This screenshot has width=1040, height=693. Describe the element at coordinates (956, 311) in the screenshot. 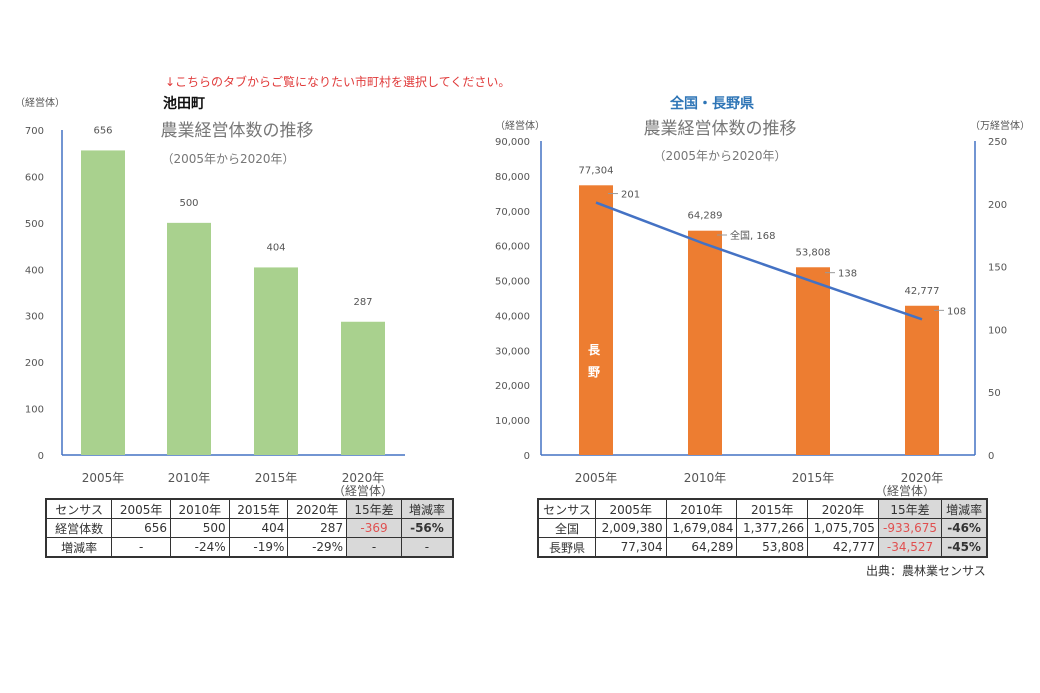

I see `line-data-label: 108` at that location.